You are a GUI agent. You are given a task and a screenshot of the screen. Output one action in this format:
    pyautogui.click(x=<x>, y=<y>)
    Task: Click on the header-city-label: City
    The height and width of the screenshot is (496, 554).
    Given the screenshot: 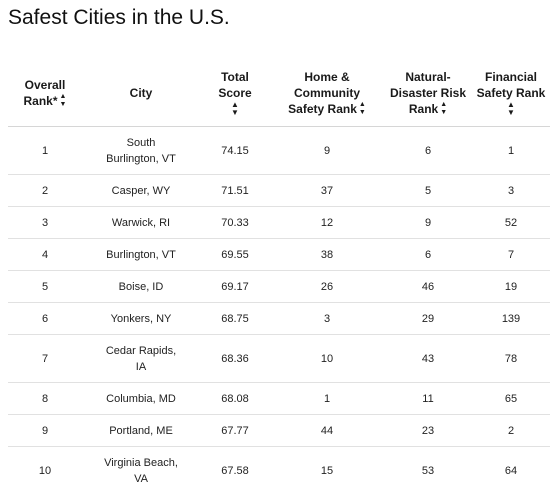 What is the action you would take?
    pyautogui.click(x=141, y=93)
    